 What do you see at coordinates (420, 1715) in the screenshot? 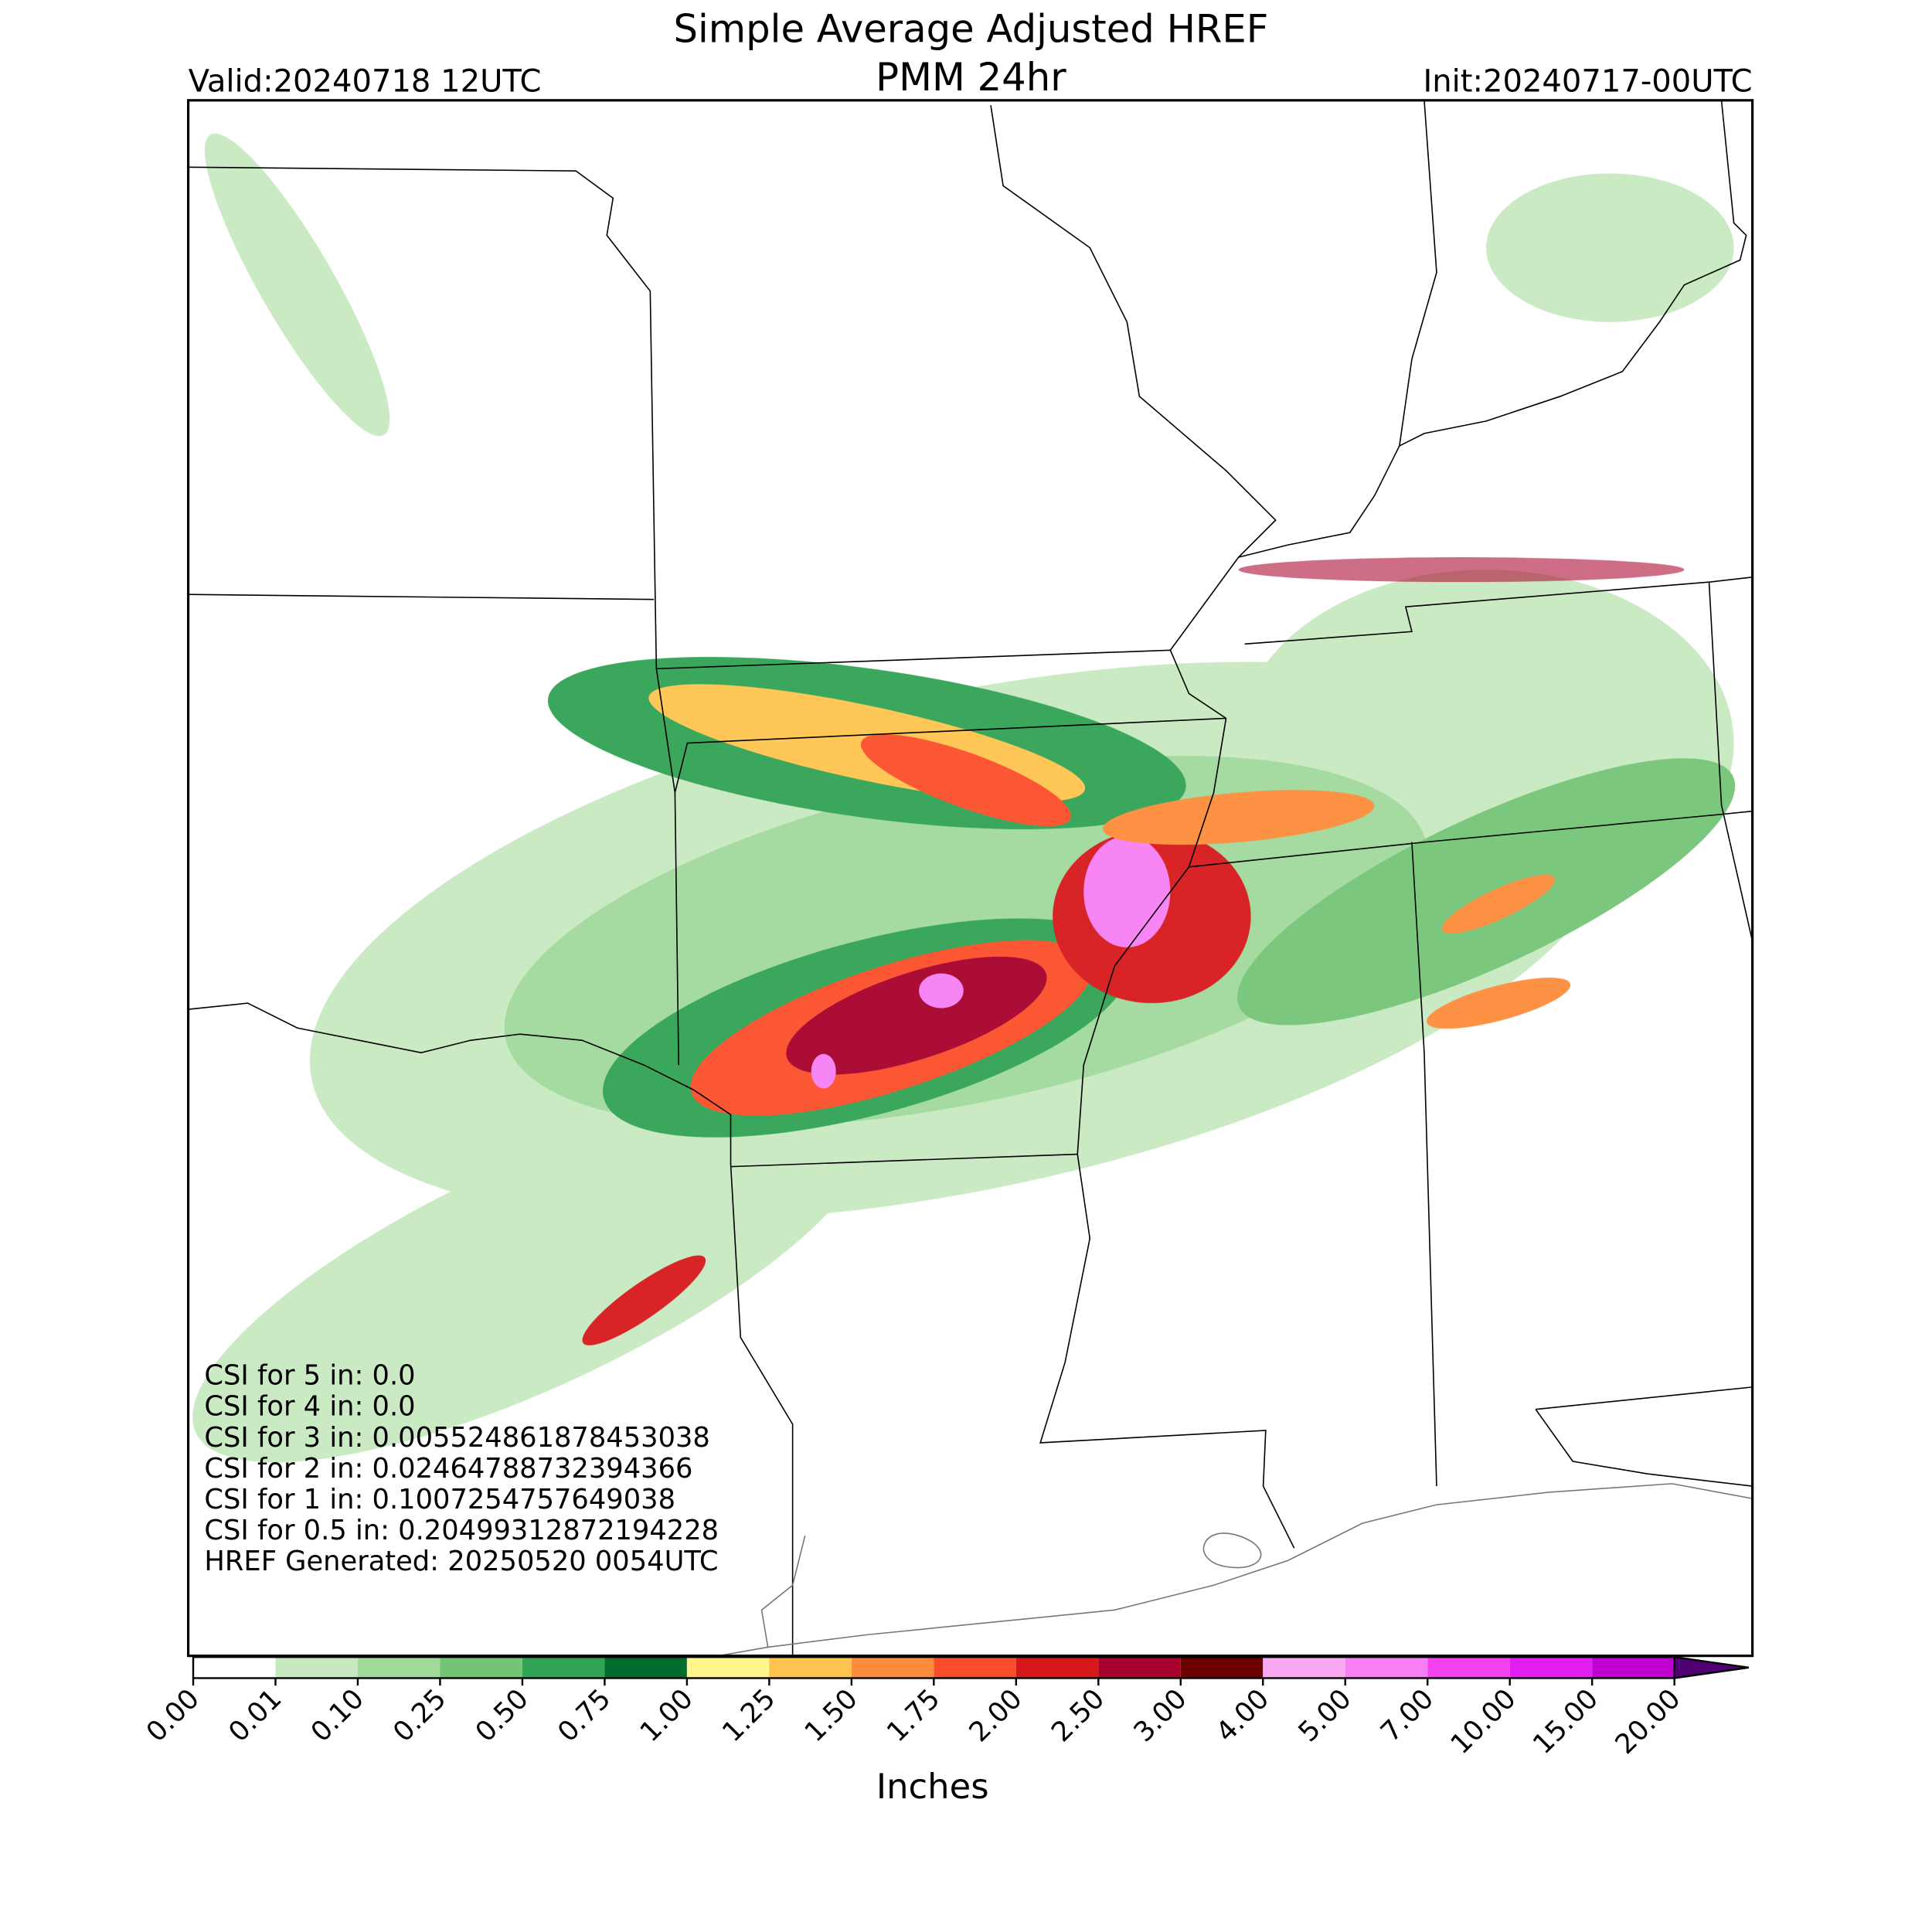
I see `colorbar-tick-label: 0.25` at bounding box center [420, 1715].